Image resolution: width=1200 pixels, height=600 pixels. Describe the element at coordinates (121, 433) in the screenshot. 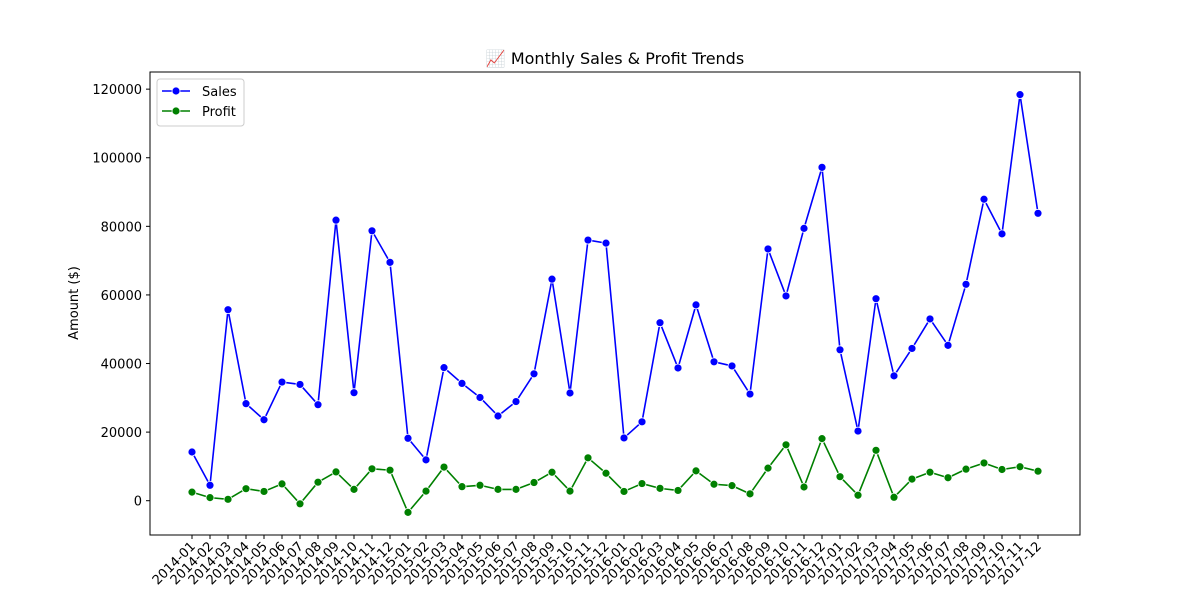

I see `y-tick-label: 20000` at that location.